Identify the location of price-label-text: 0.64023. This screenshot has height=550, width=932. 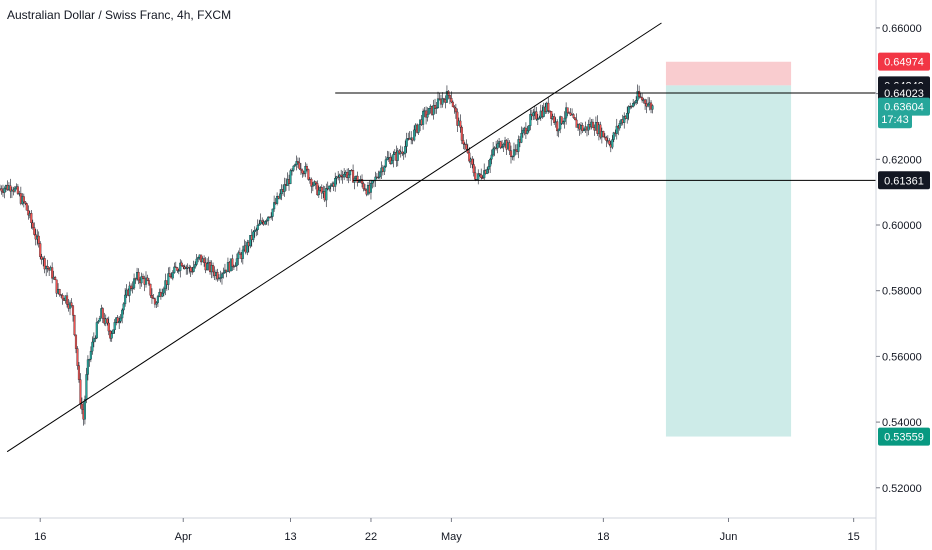
(904, 94).